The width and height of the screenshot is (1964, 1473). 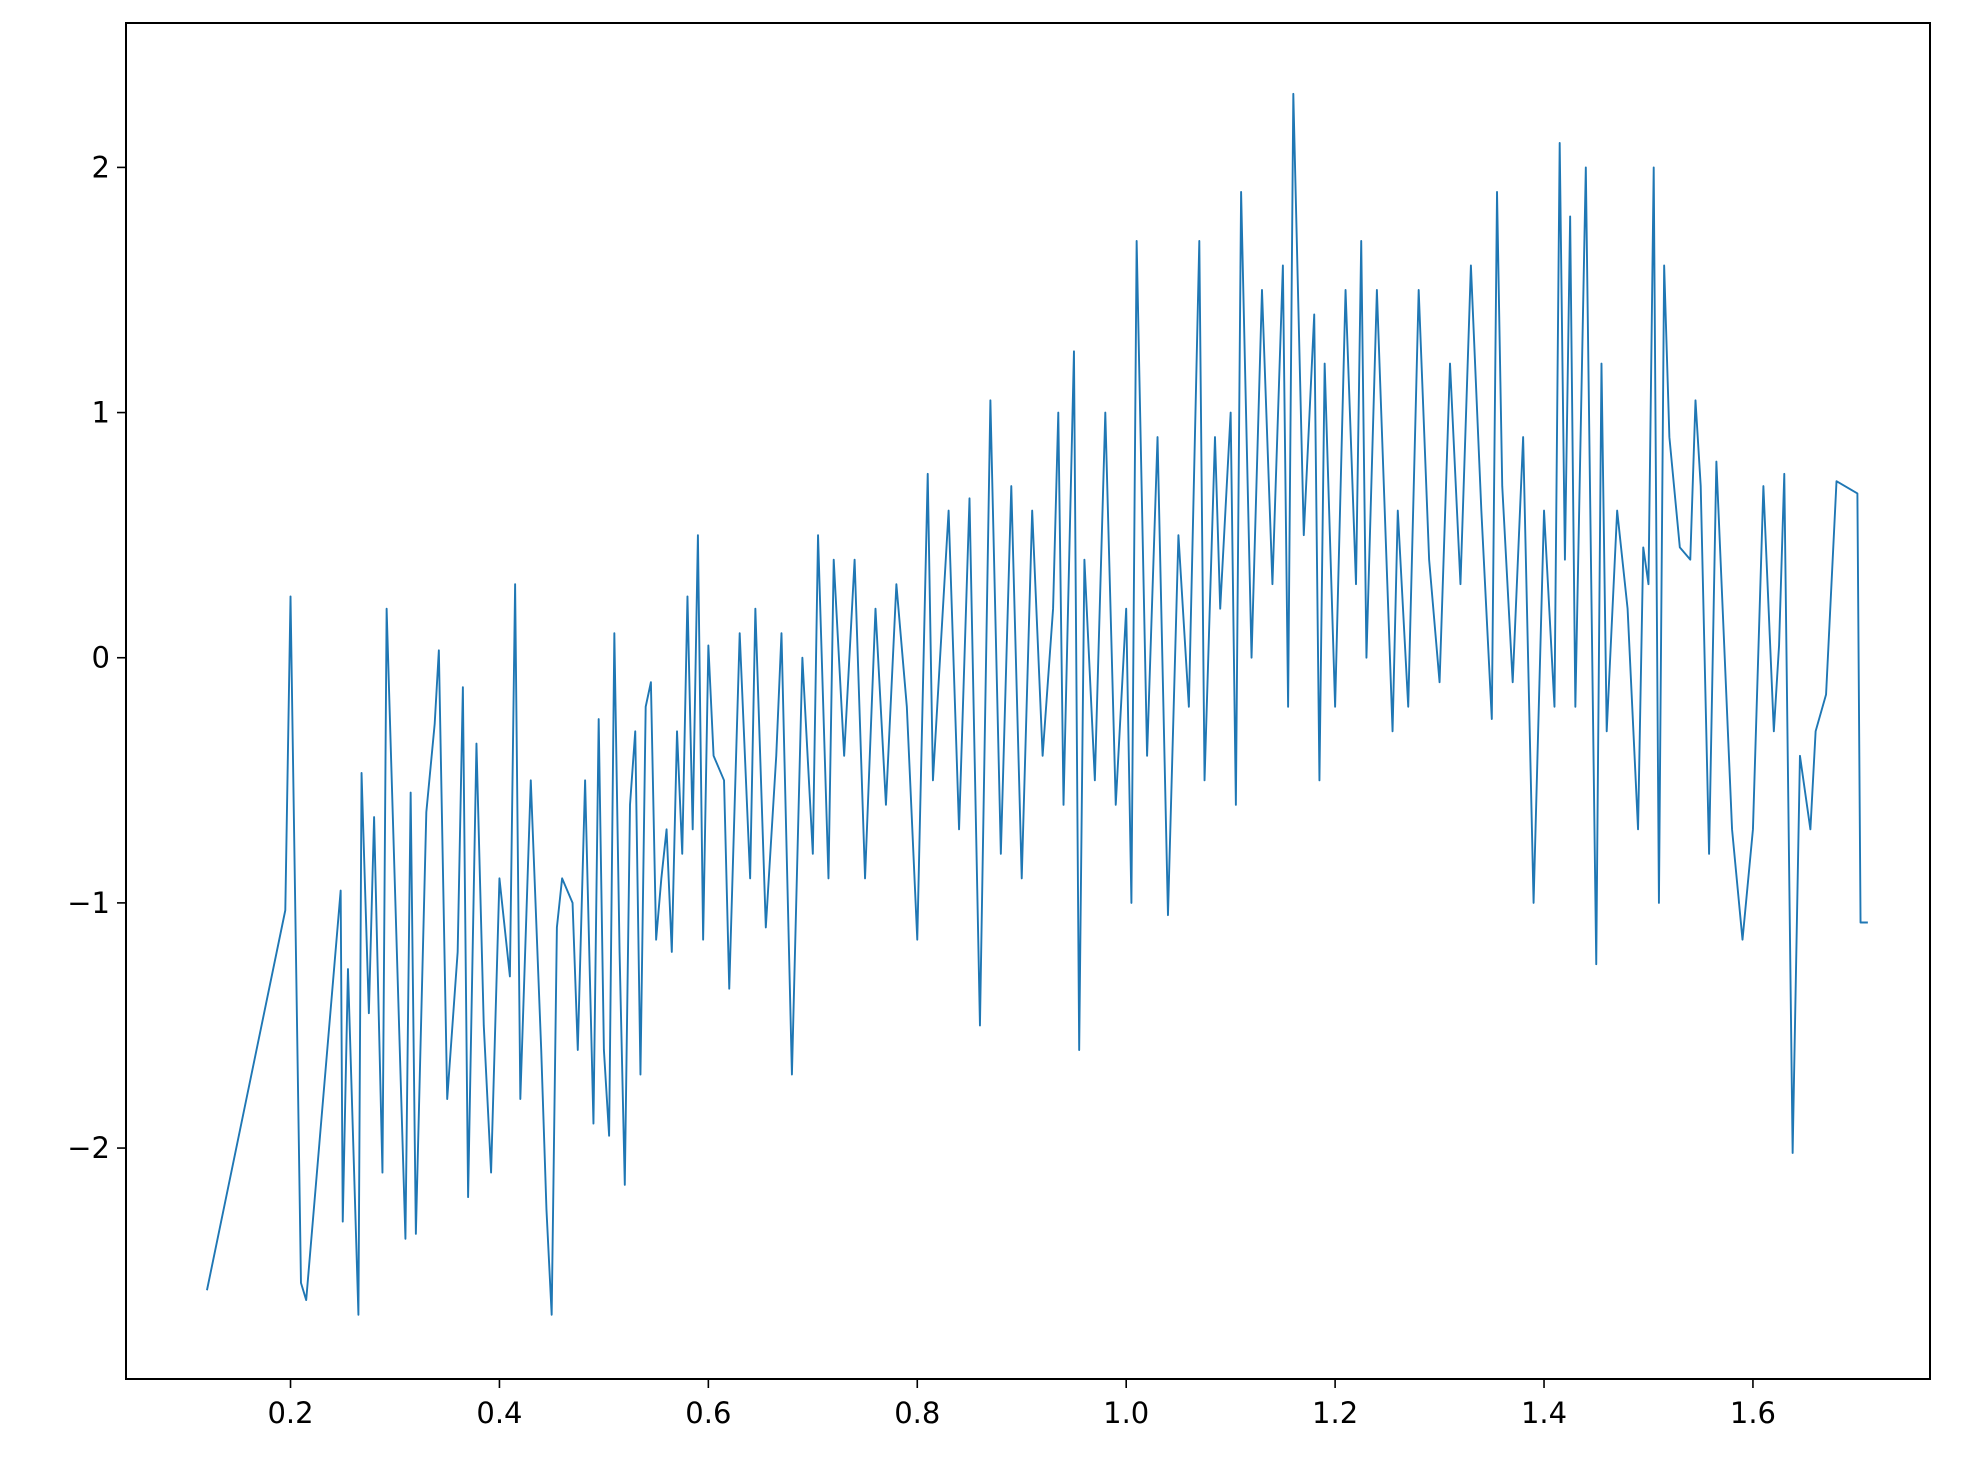 I want to click on x-tick-label: 1.6, so click(x=1753, y=1413).